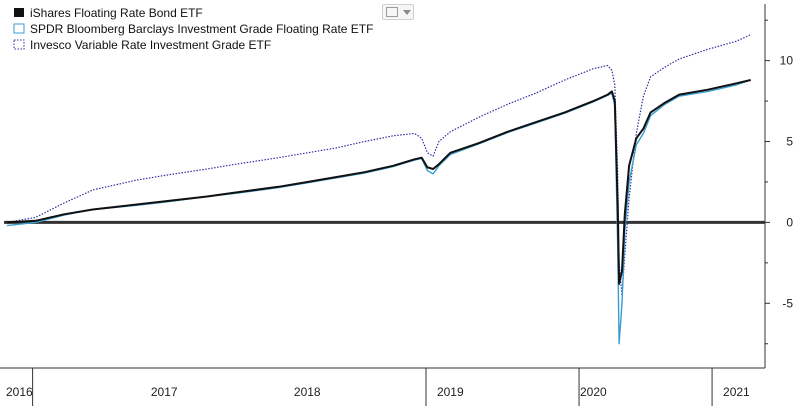  What do you see at coordinates (736, 392) in the screenshot?
I see `x-tick-label: 2021` at bounding box center [736, 392].